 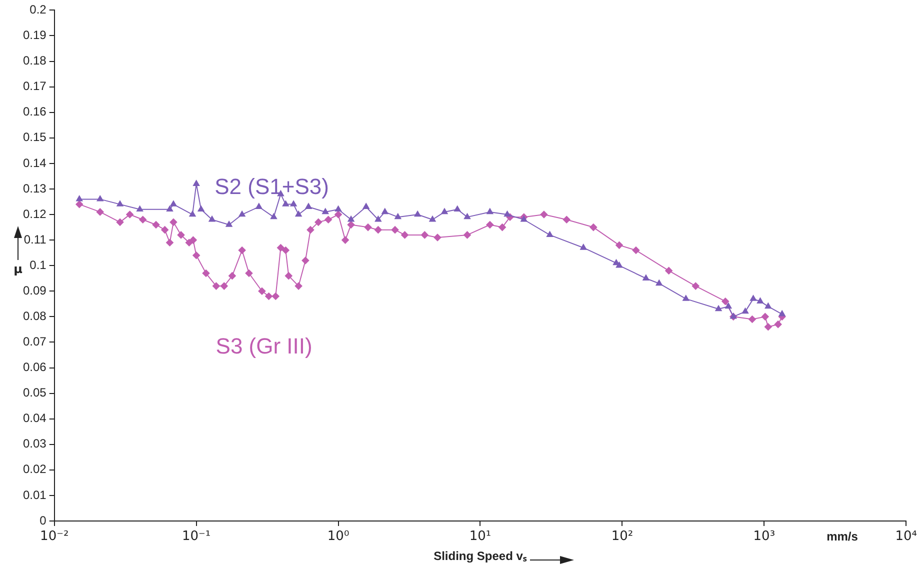 I want to click on y-tick-label: 0.2, so click(x=38, y=9).